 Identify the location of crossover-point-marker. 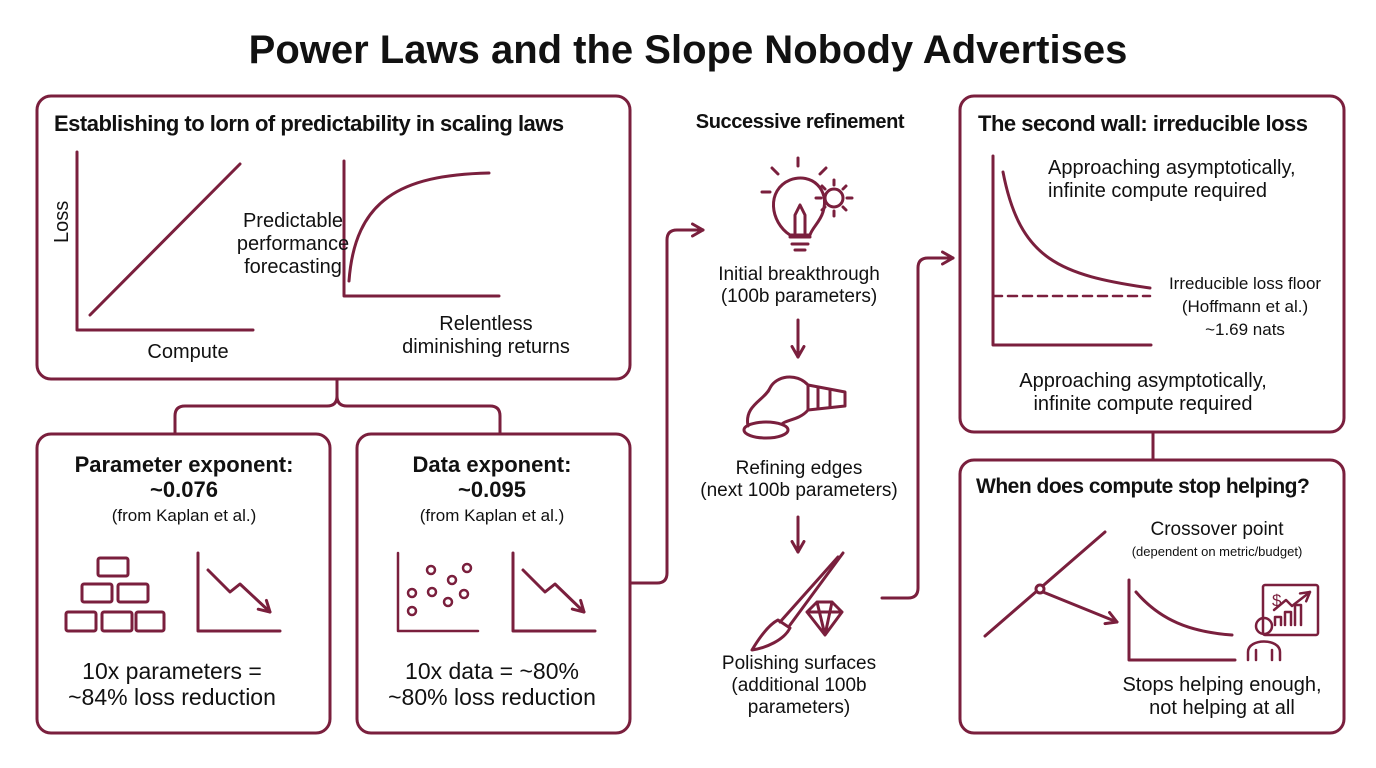
(1040, 589).